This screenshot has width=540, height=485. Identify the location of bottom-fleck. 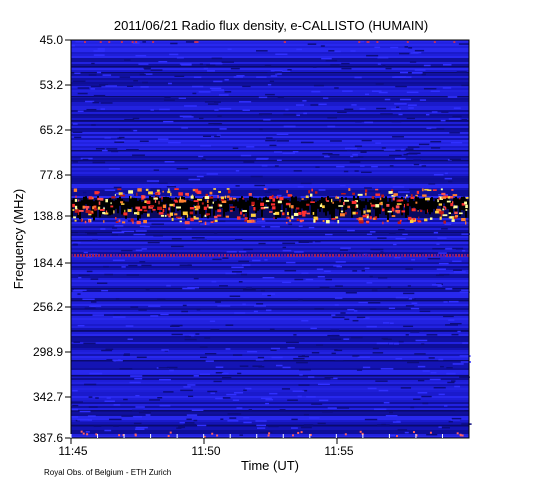
(212, 433).